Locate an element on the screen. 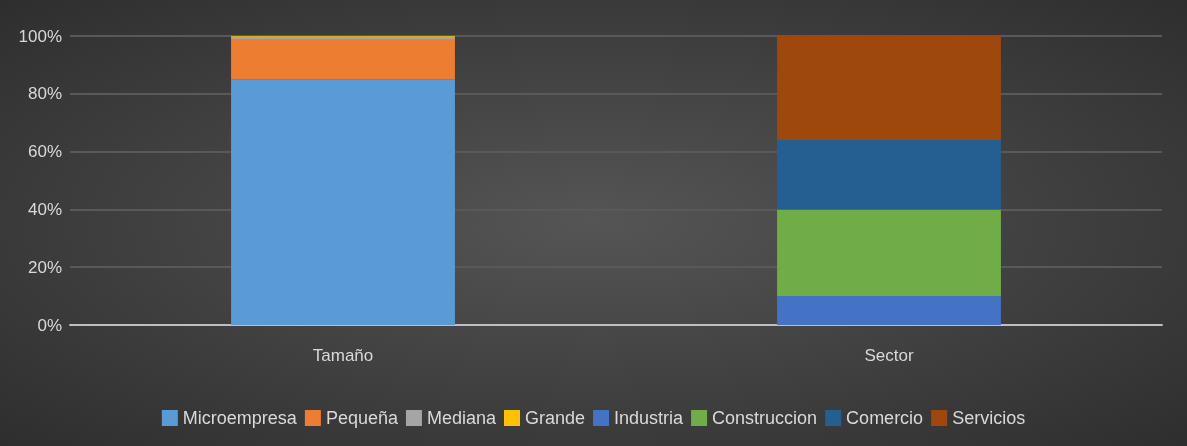 This screenshot has width=1187, height=446. legend-label: Construccion is located at coordinates (765, 418).